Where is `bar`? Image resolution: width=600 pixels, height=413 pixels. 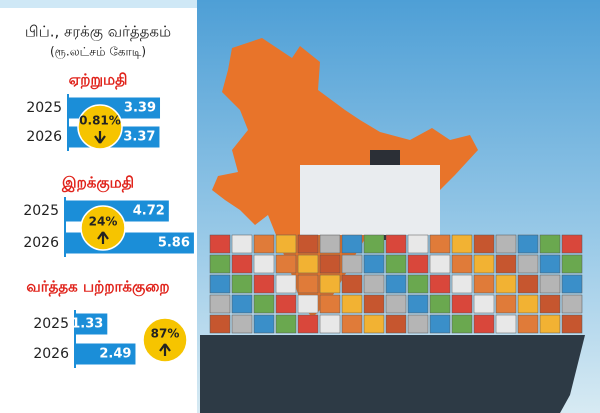
bar is located at coordinates (91, 324).